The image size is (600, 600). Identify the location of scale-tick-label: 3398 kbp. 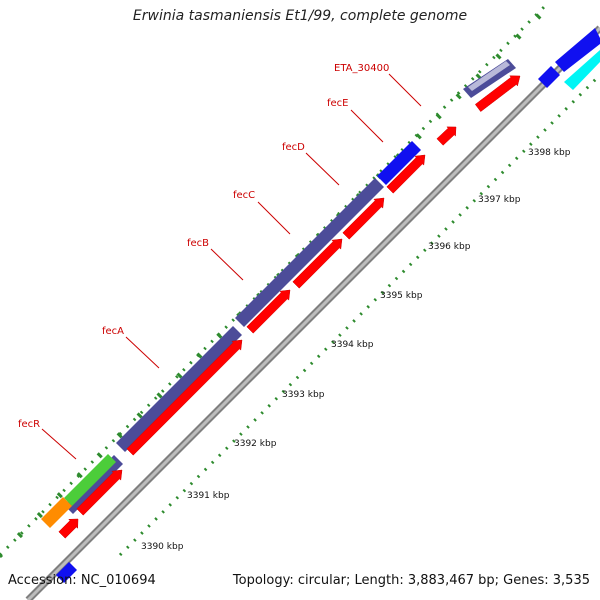
(549, 153).